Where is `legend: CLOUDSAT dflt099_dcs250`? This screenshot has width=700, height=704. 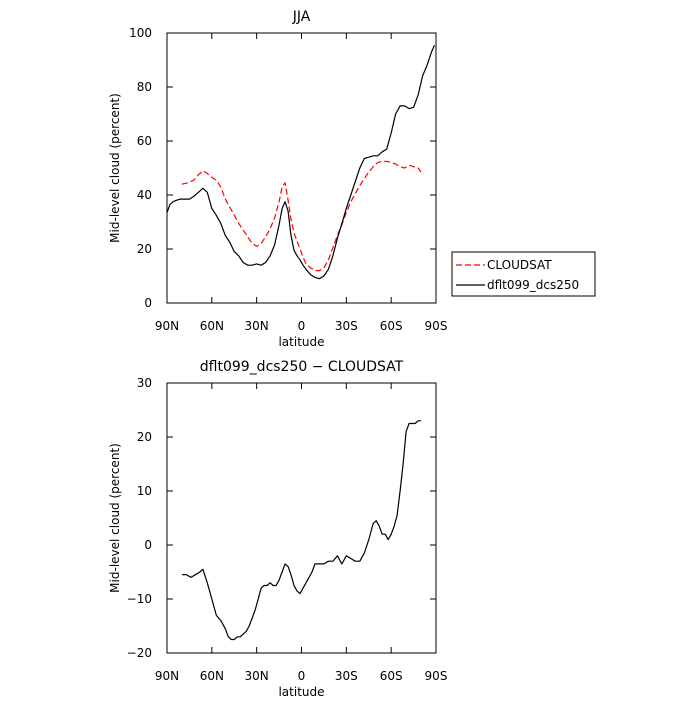
legend: CLOUDSAT dflt099_dcs250 is located at coordinates (523, 274).